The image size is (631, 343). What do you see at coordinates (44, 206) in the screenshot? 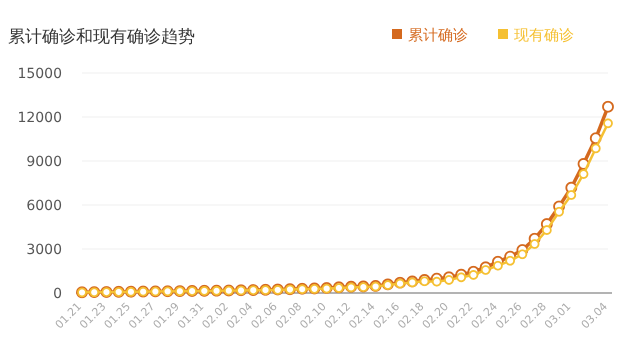
I see `y-tick-label: 6000` at bounding box center [44, 206].